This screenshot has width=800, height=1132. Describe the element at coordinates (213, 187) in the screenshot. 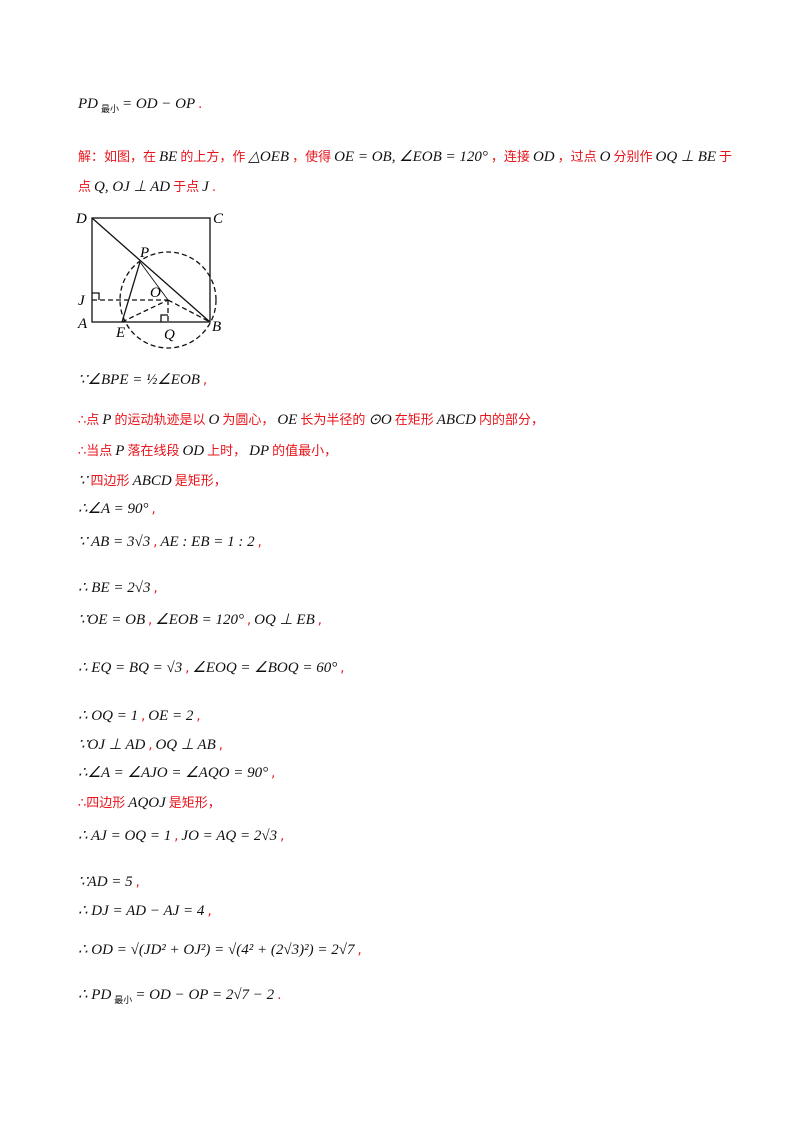

I see `text-segment: .` at that location.